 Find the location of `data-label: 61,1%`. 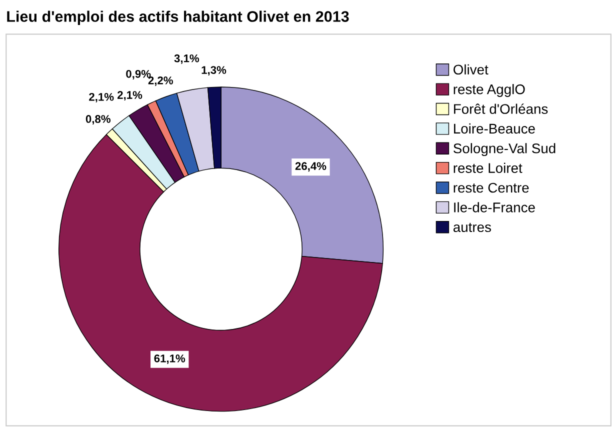

data-label: 61,1% is located at coordinates (170, 359).